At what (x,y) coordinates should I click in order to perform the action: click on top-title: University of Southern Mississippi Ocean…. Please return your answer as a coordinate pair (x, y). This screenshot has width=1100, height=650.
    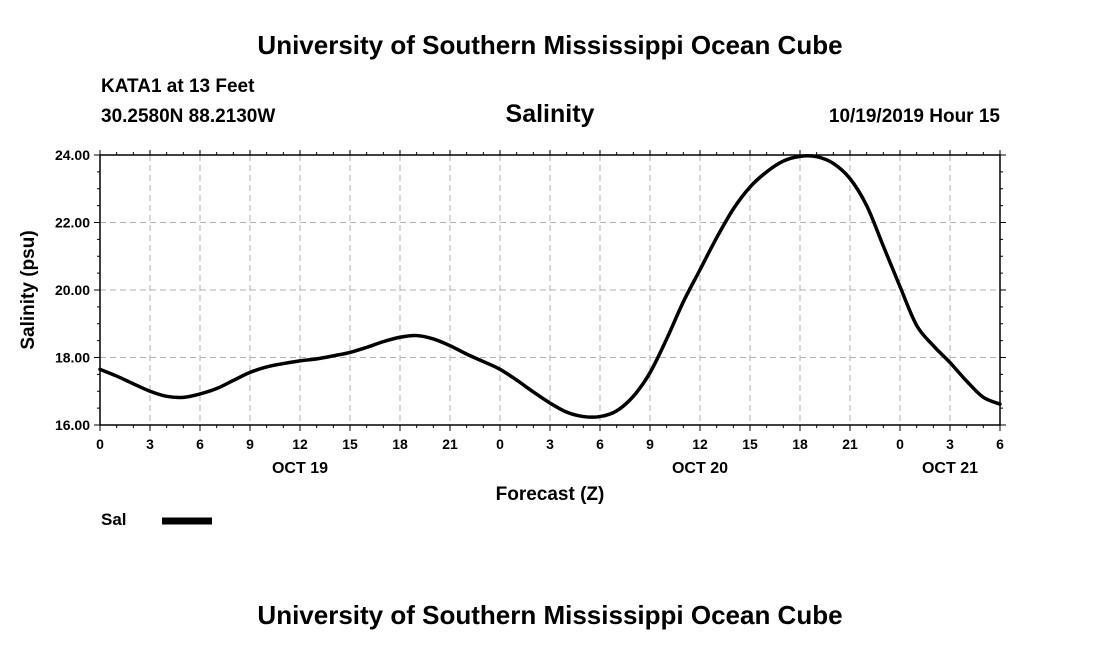
    Looking at the image, I should click on (550, 45).